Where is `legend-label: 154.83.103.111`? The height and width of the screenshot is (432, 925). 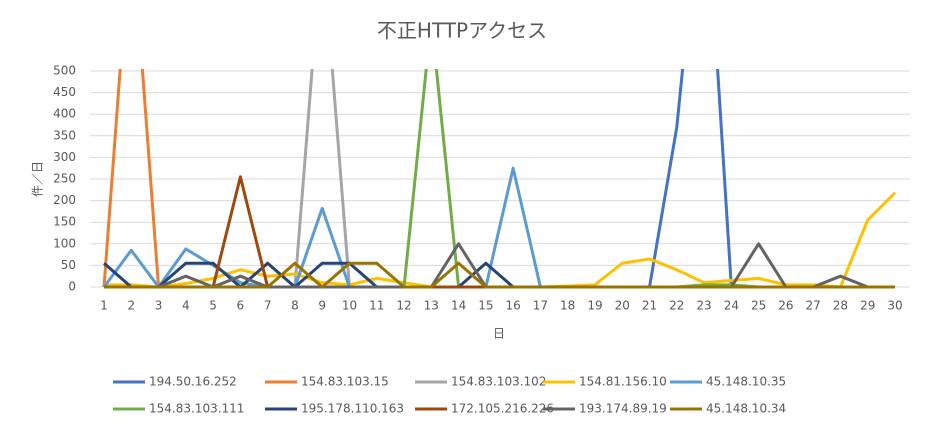 legend-label: 154.83.103.111 is located at coordinates (196, 409).